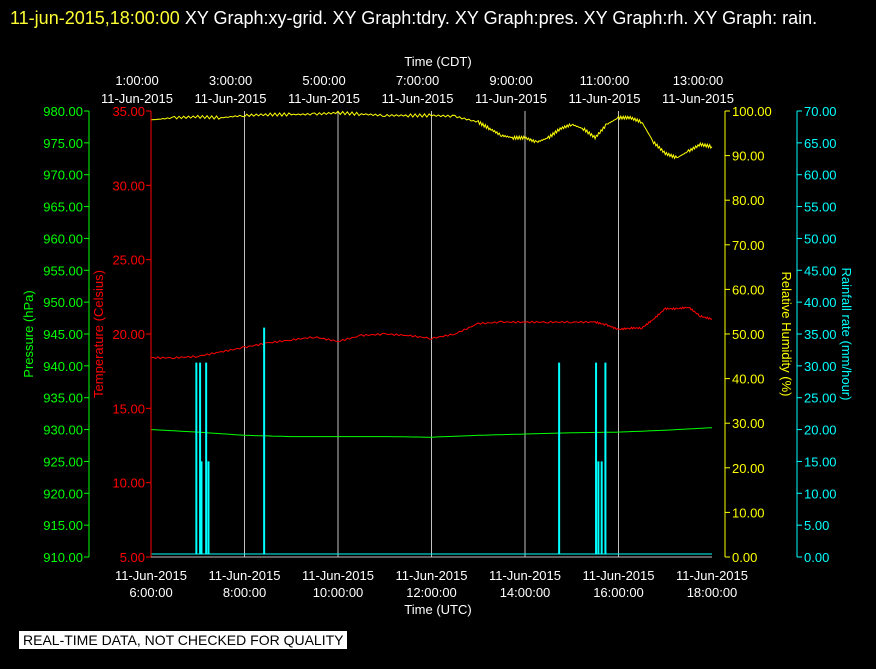 This screenshot has height=669, width=876. What do you see at coordinates (136, 80) in the screenshot?
I see `x-top-tick-time: 1:00:00` at bounding box center [136, 80].